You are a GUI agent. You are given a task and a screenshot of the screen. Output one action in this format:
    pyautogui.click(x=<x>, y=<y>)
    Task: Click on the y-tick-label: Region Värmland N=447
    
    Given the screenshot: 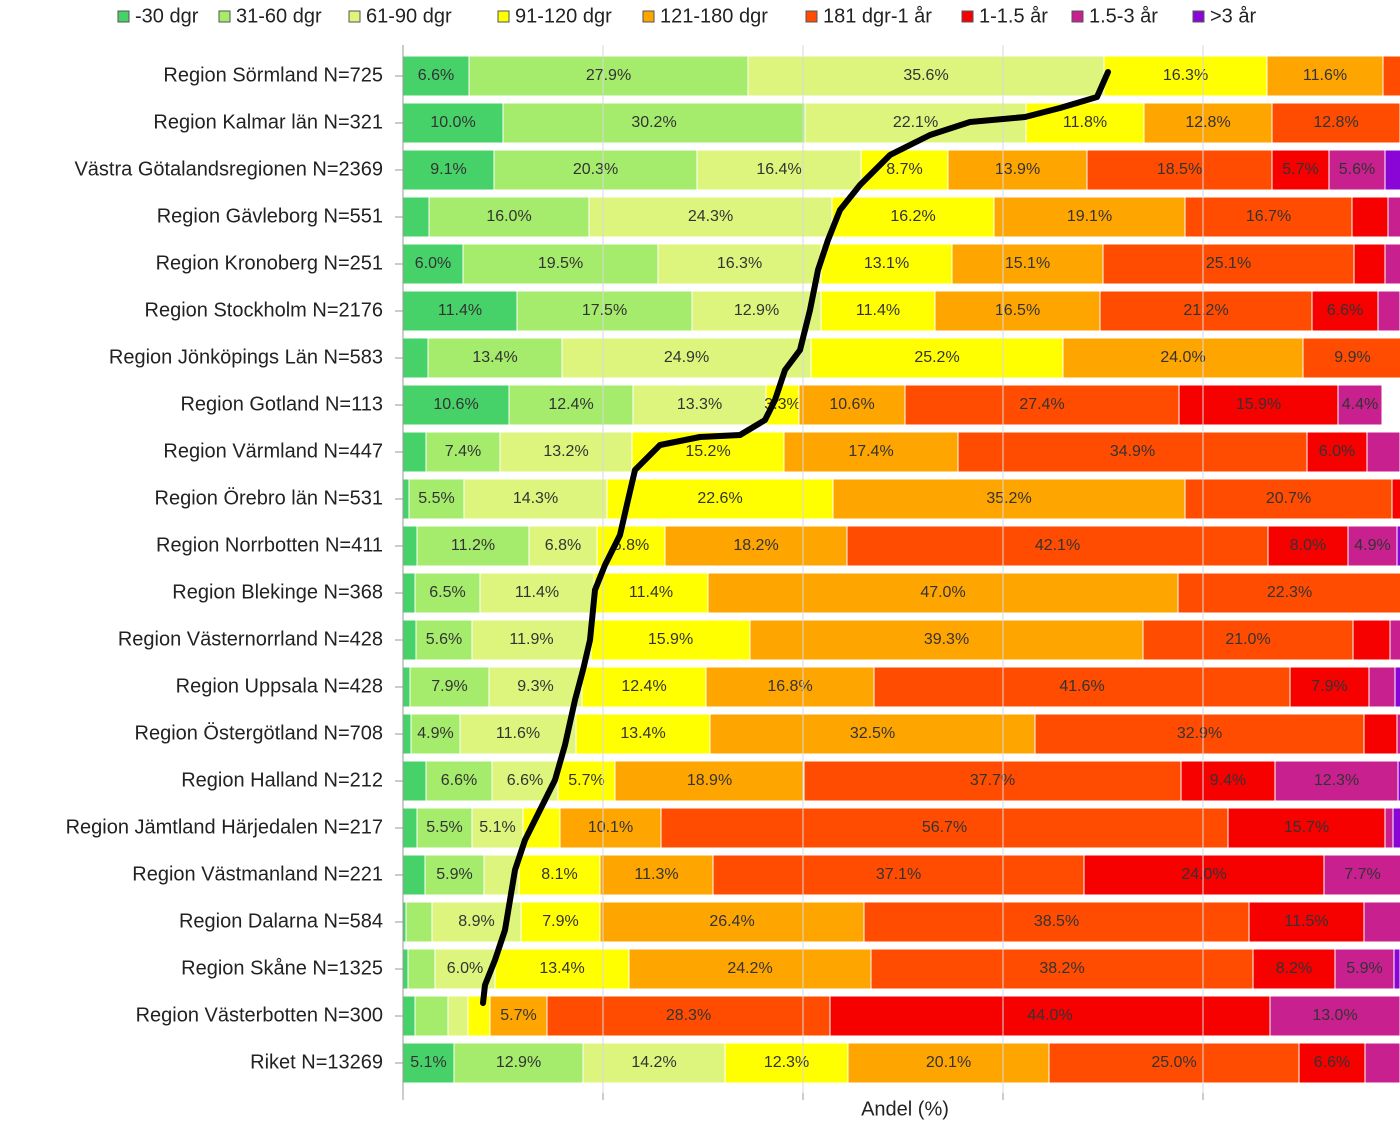 What is the action you would take?
    pyautogui.click(x=273, y=451)
    